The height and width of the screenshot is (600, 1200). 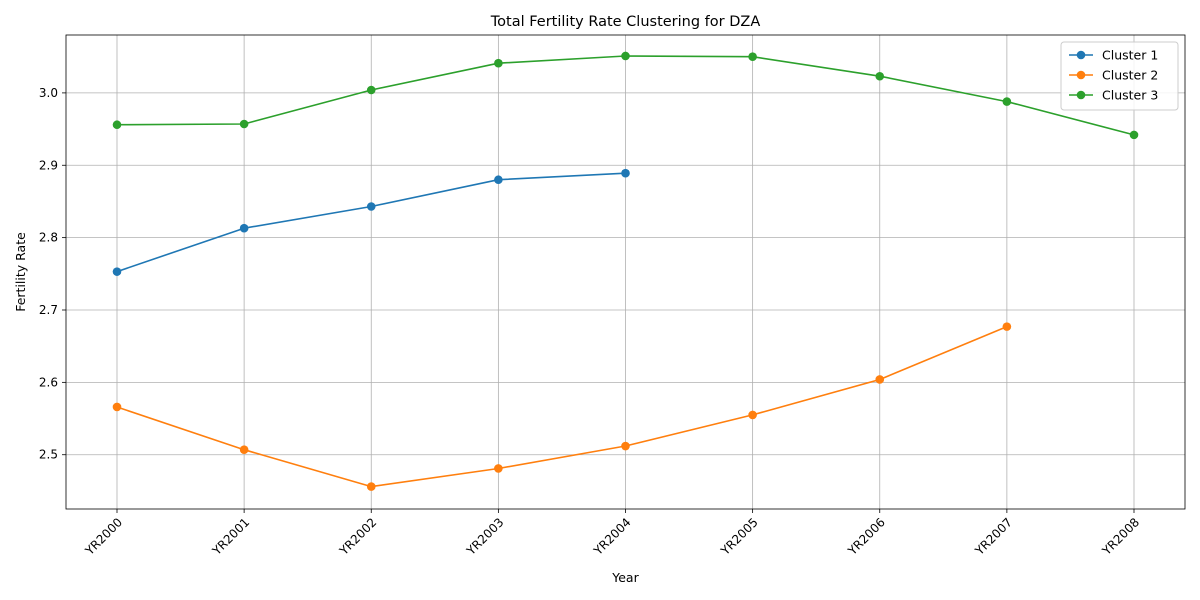 I want to click on legend-item: Cluster 1, so click(x=1113, y=55).